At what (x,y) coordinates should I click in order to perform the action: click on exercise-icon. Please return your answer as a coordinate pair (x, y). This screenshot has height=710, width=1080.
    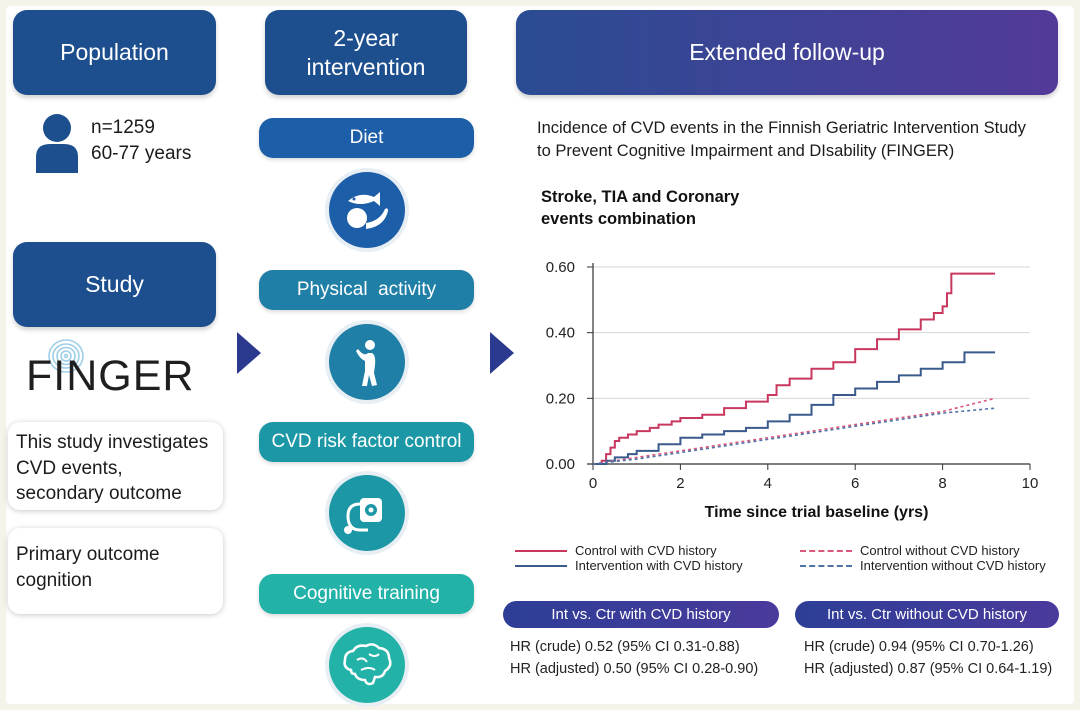
    Looking at the image, I should click on (366, 363).